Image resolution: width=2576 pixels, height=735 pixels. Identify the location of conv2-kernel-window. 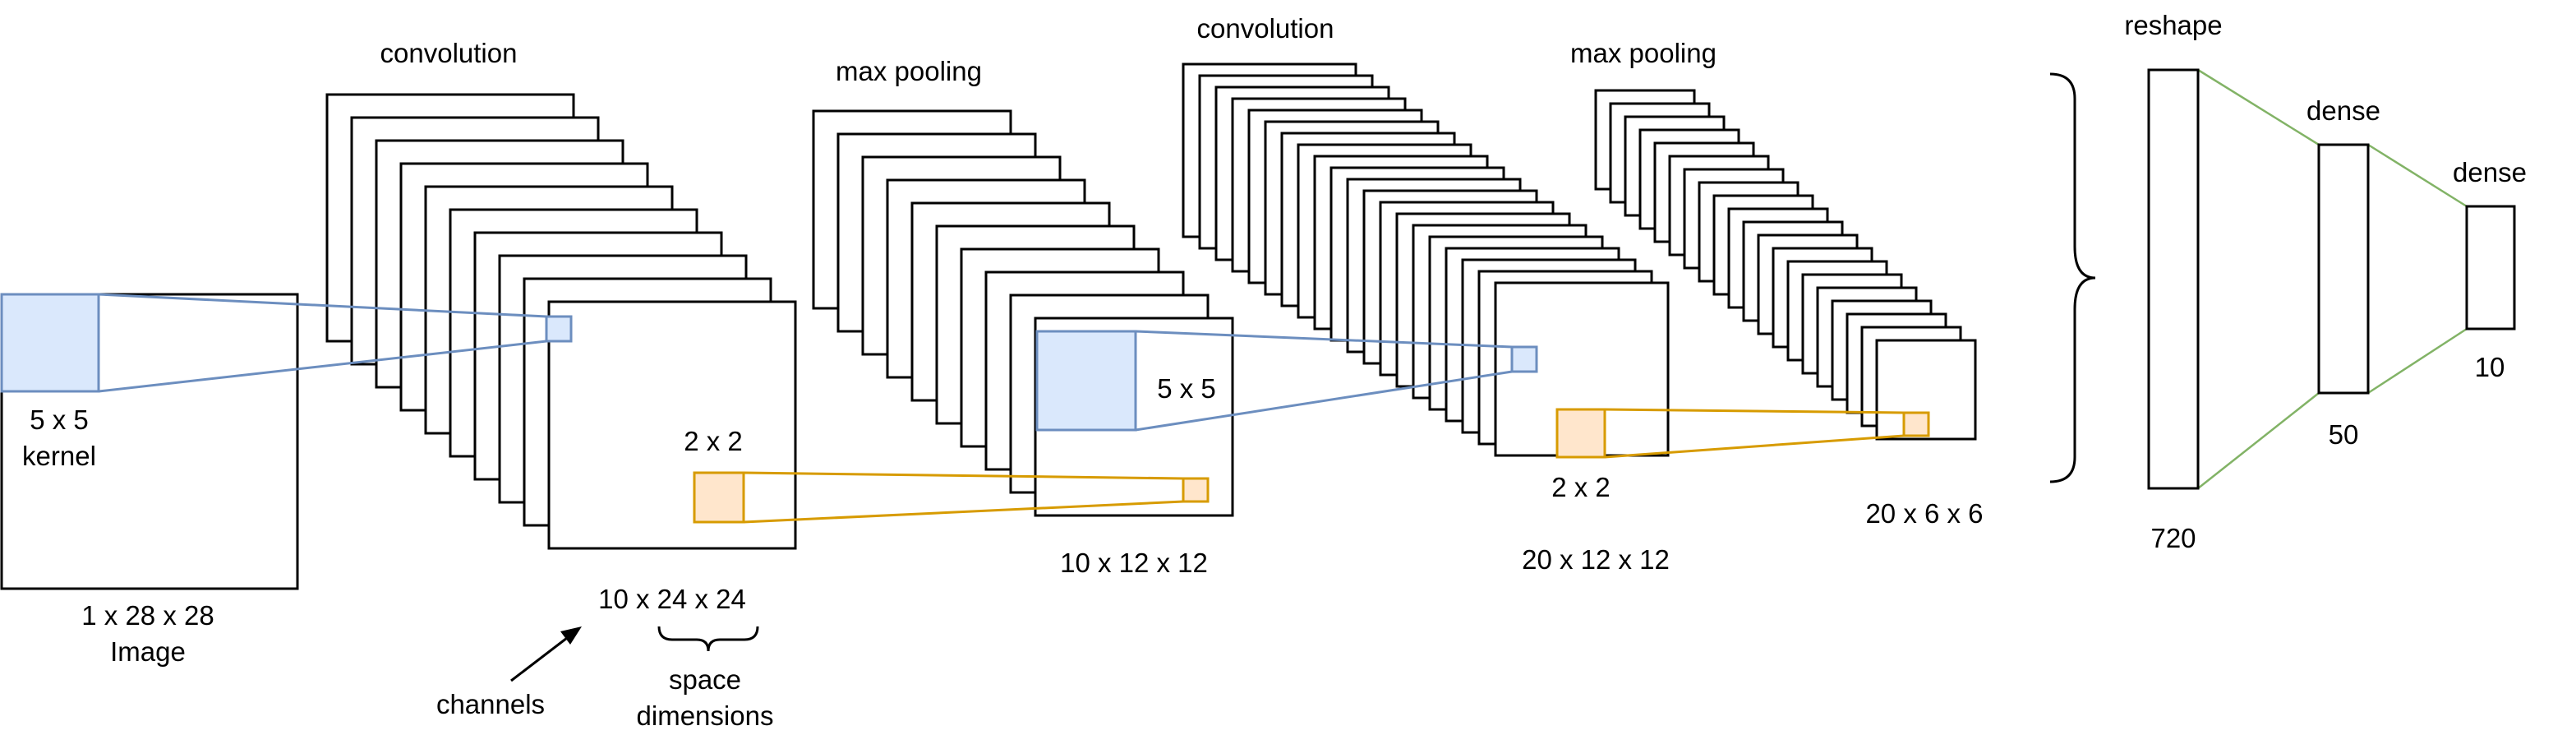
(1086, 381).